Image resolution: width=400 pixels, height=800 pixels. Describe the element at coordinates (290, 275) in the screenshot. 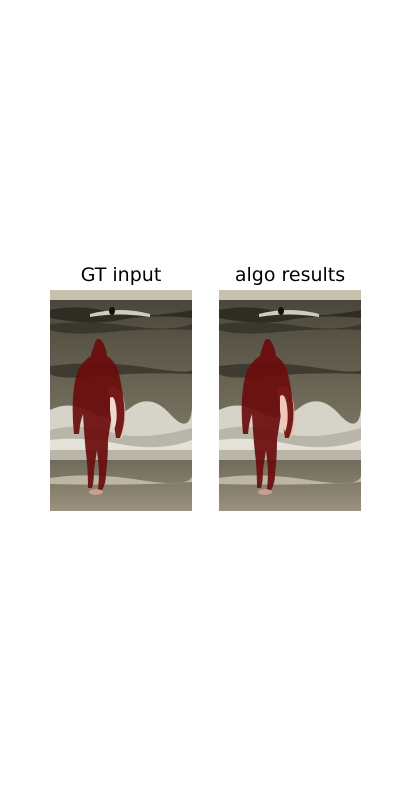

I see `panel-title-algo-results: algo results` at that location.